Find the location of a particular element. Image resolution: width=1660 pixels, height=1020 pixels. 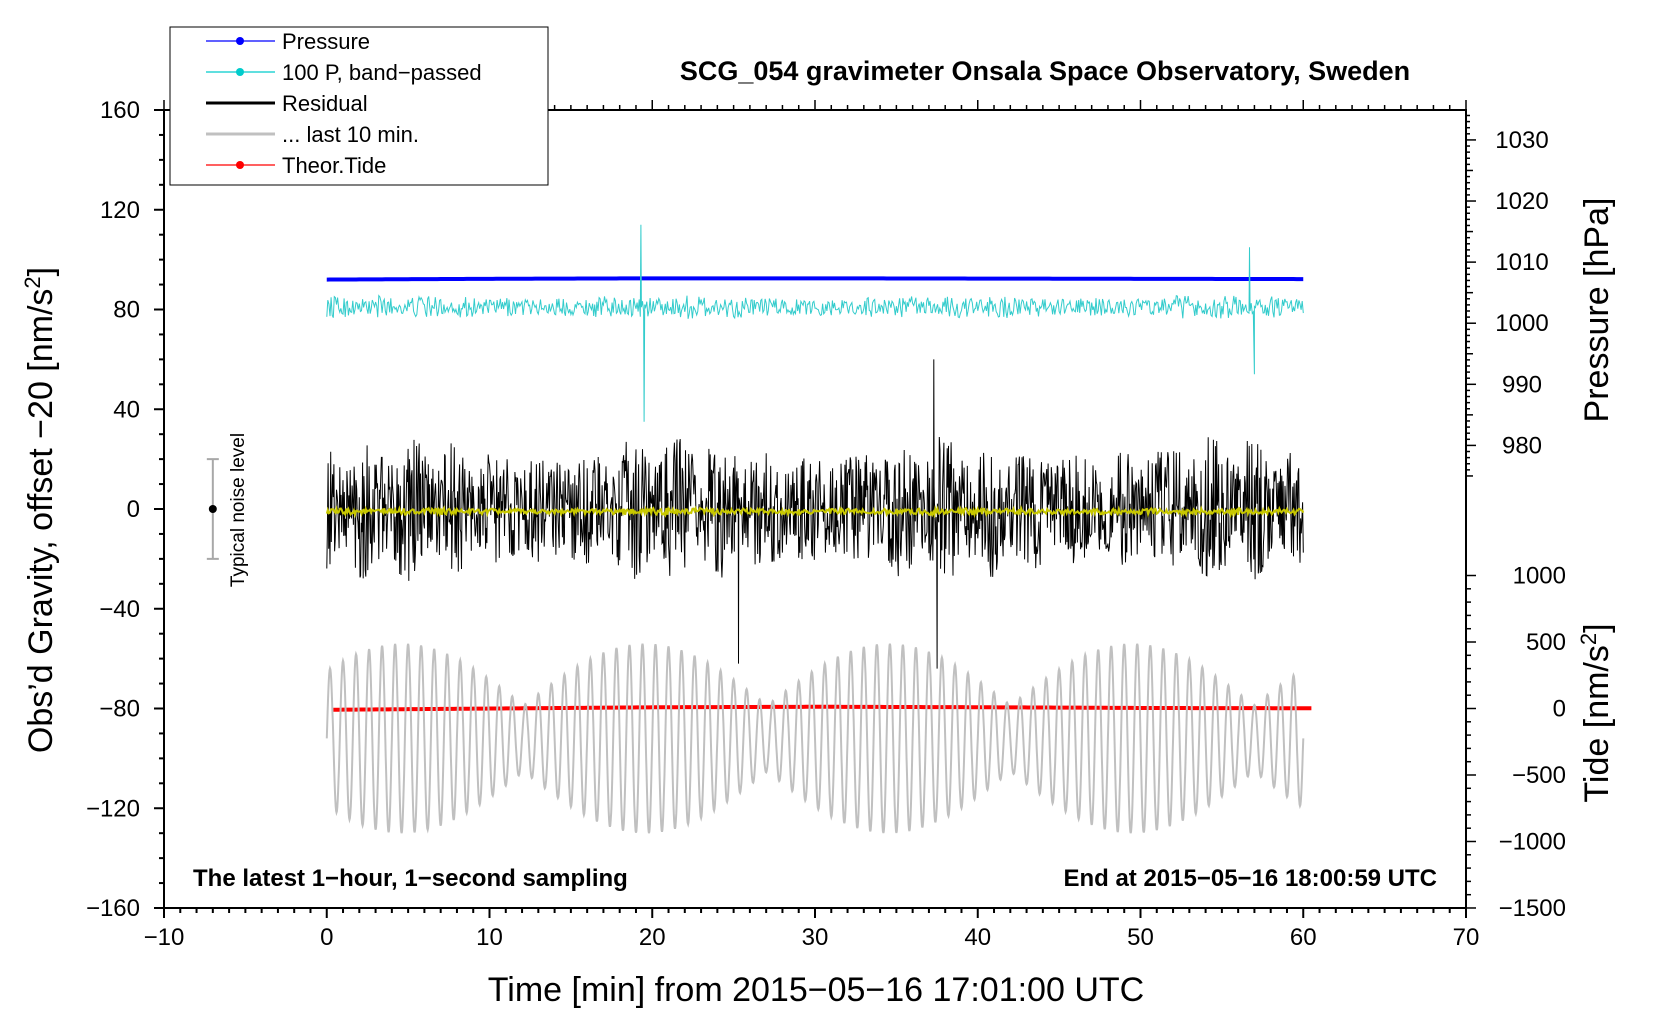

legend-box is located at coordinates (359, 106).